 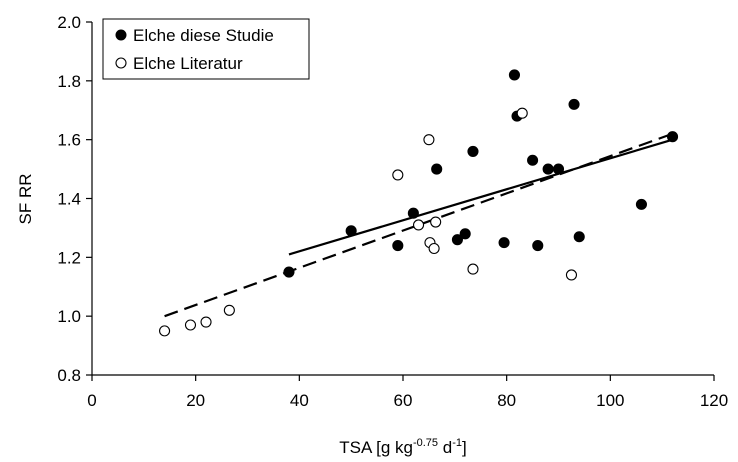 What do you see at coordinates (506, 400) in the screenshot?
I see `x-tick-label: 80` at bounding box center [506, 400].